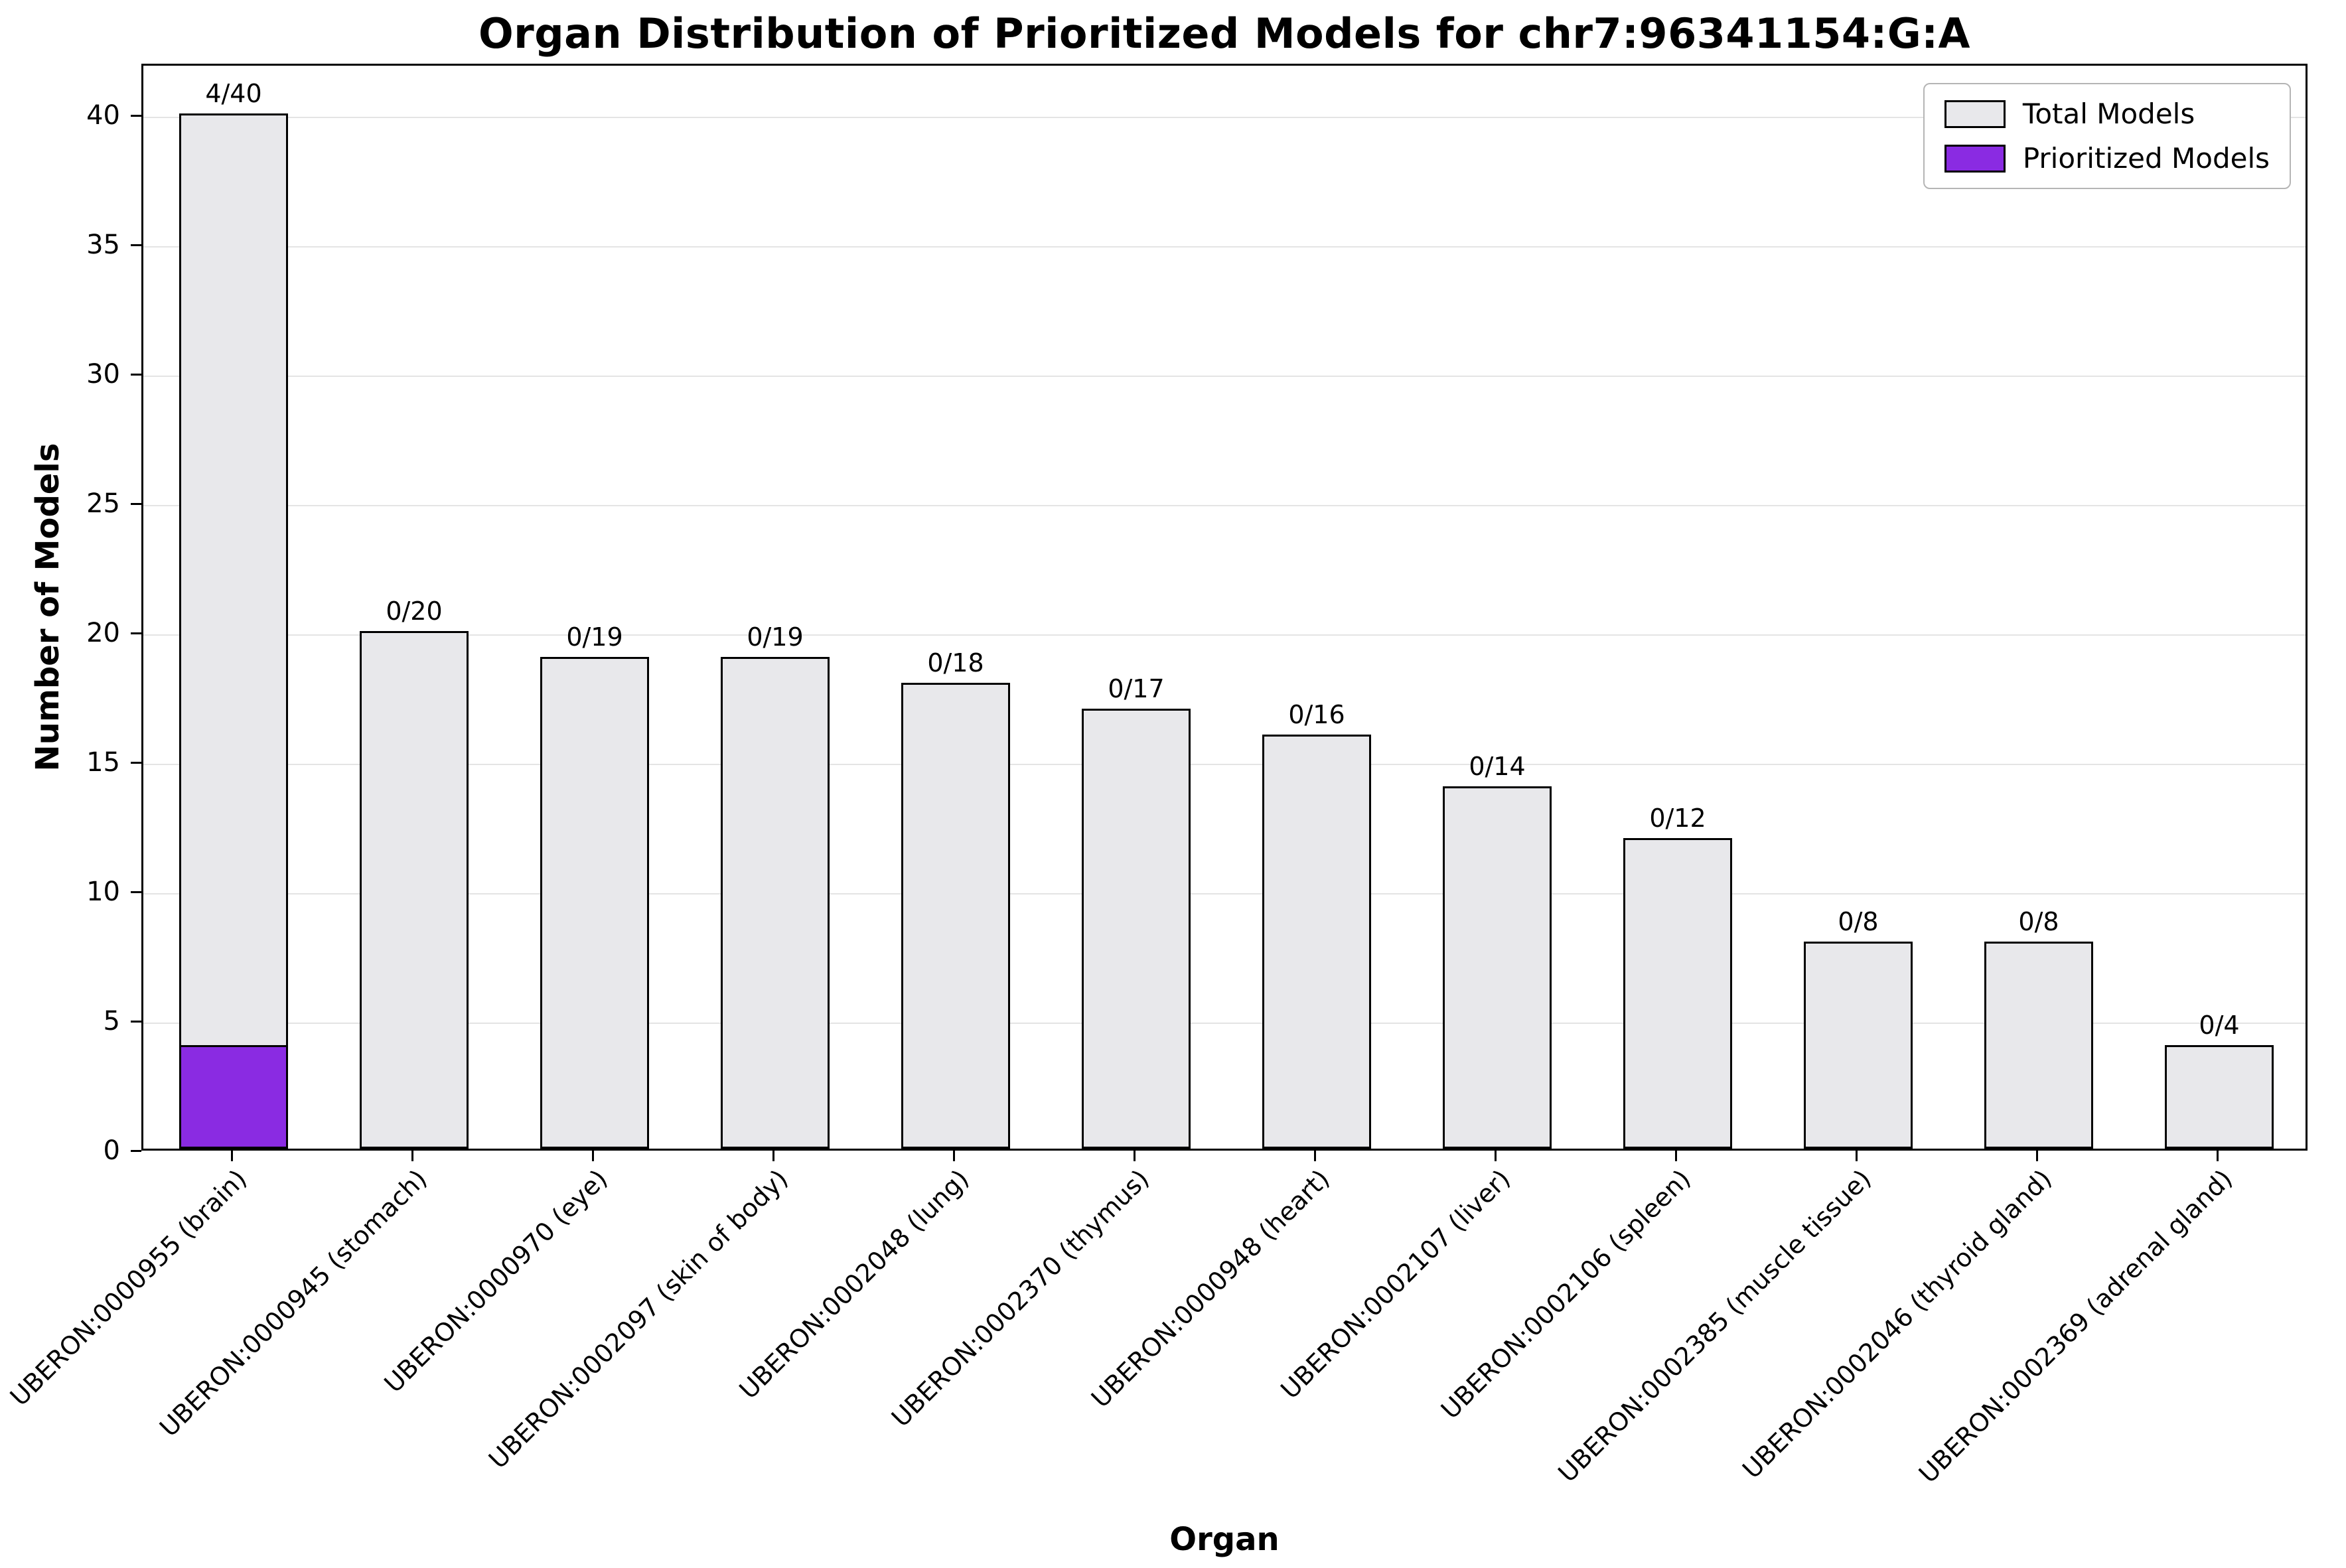 This screenshot has height=1568, width=2346. Describe the element at coordinates (103, 762) in the screenshot. I see `y-tick-label: 15` at that location.